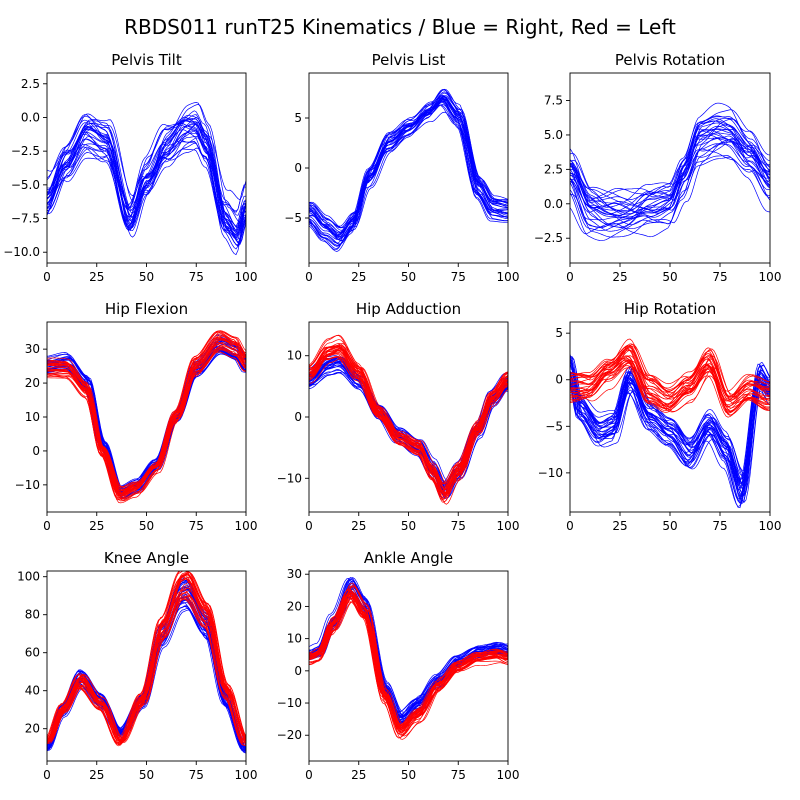  Describe the element at coordinates (289, 703) in the screenshot. I see `y-tick-label-ankle-angle: −10` at that location.